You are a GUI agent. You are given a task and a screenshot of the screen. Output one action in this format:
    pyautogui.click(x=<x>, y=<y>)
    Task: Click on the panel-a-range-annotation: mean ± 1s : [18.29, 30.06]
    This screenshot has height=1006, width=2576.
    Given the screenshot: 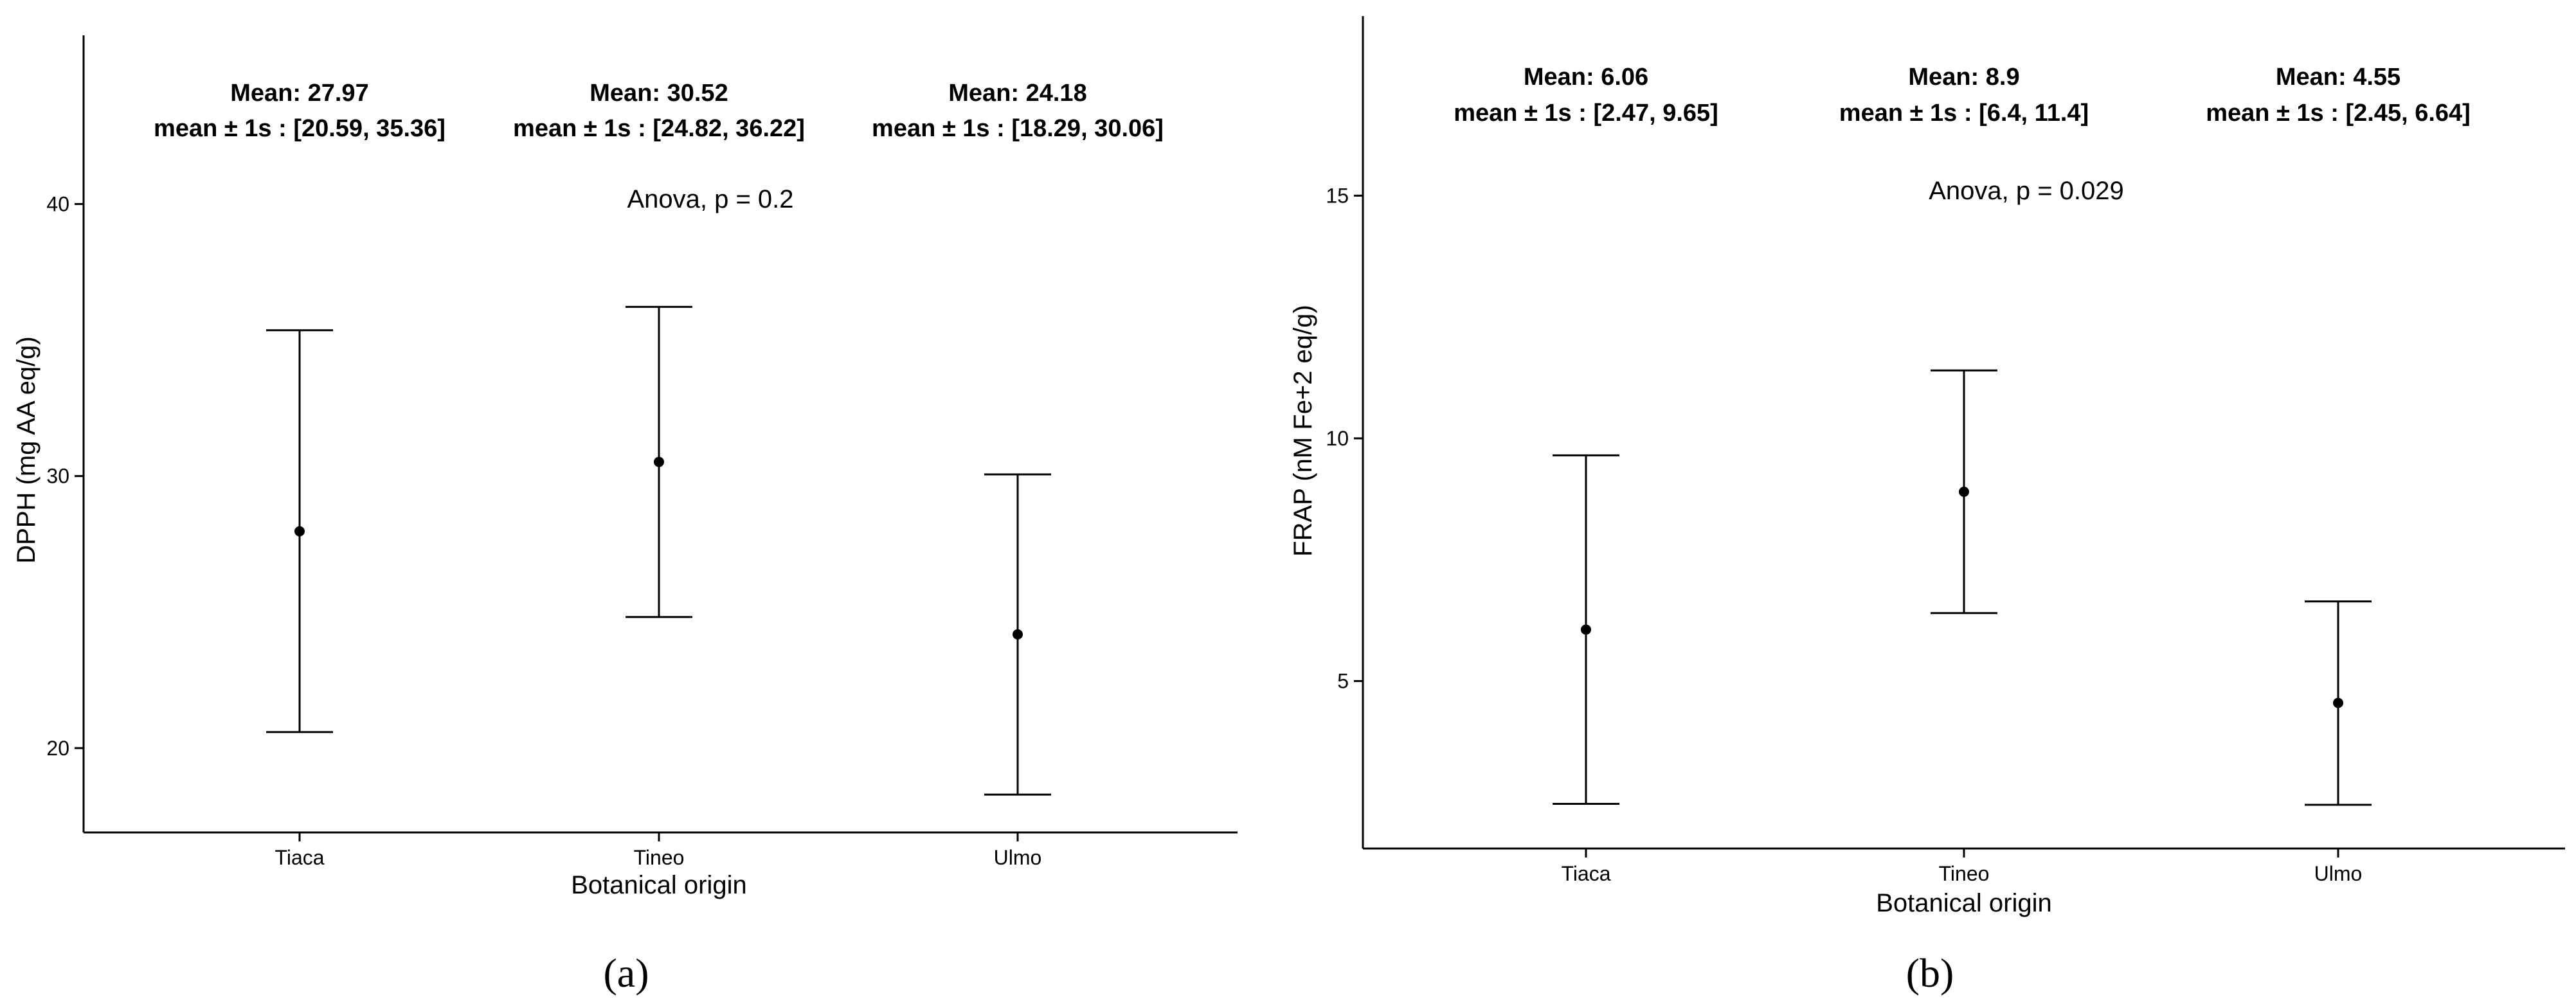 What is the action you would take?
    pyautogui.click(x=1018, y=128)
    